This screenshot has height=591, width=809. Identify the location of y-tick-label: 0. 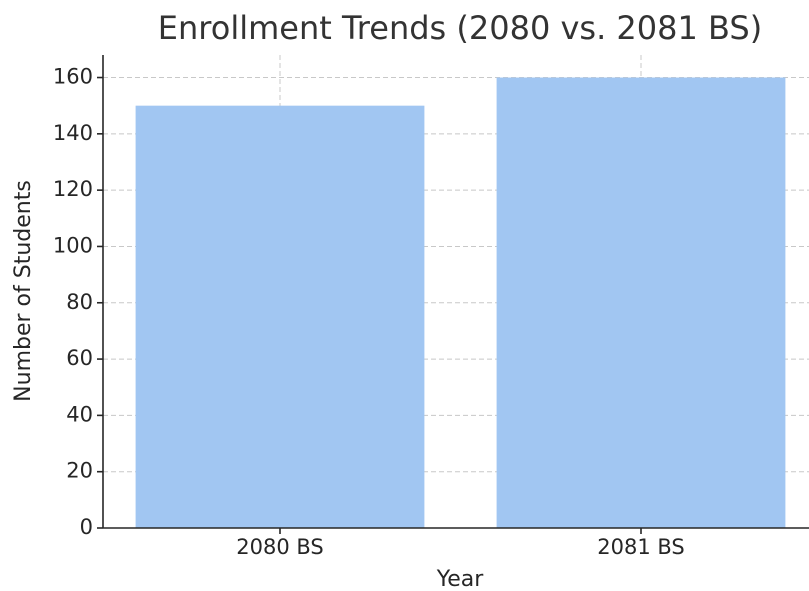
(86, 527).